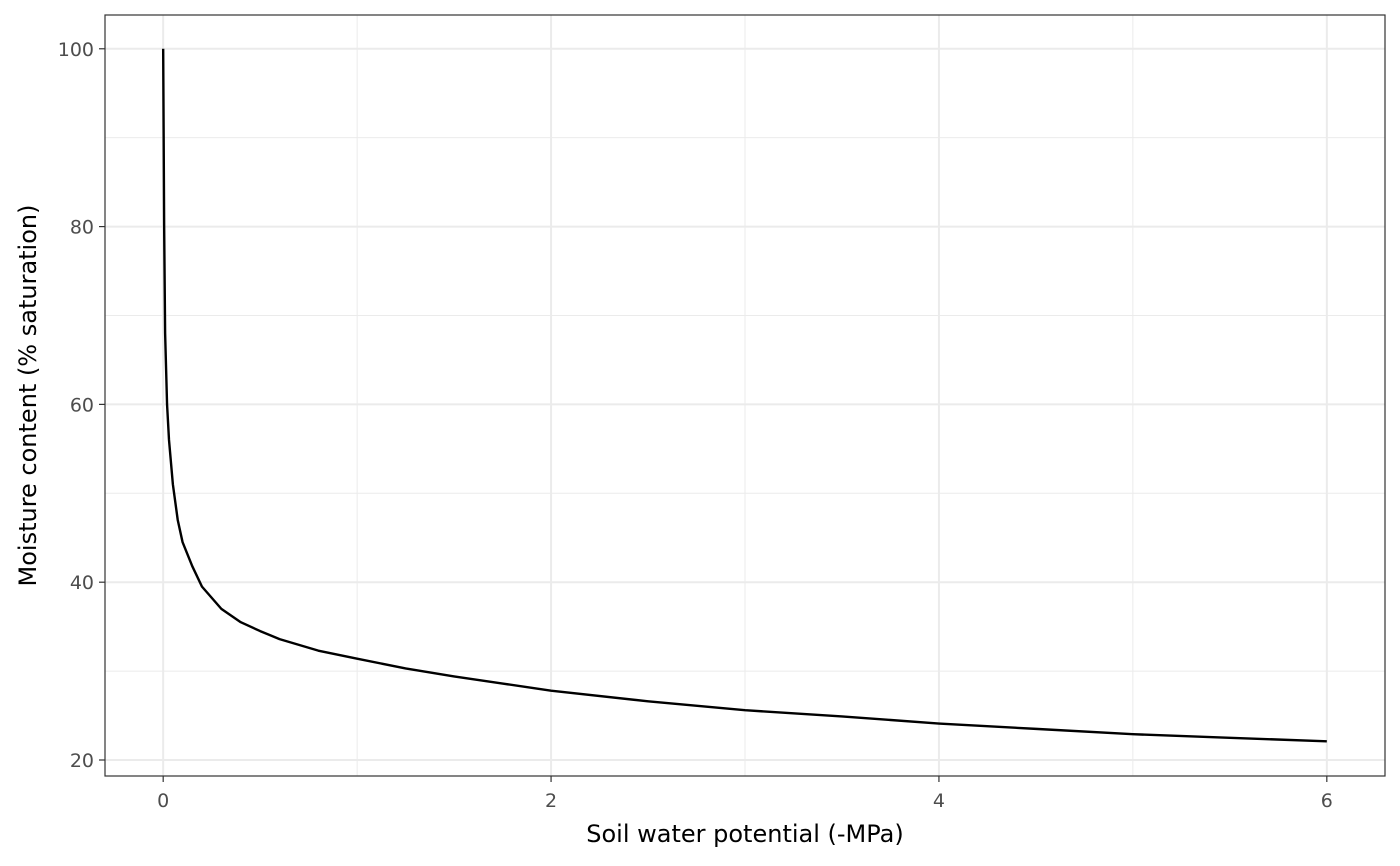 The height and width of the screenshot is (866, 1400). What do you see at coordinates (1327, 801) in the screenshot?
I see `x-tick-label: 6` at bounding box center [1327, 801].